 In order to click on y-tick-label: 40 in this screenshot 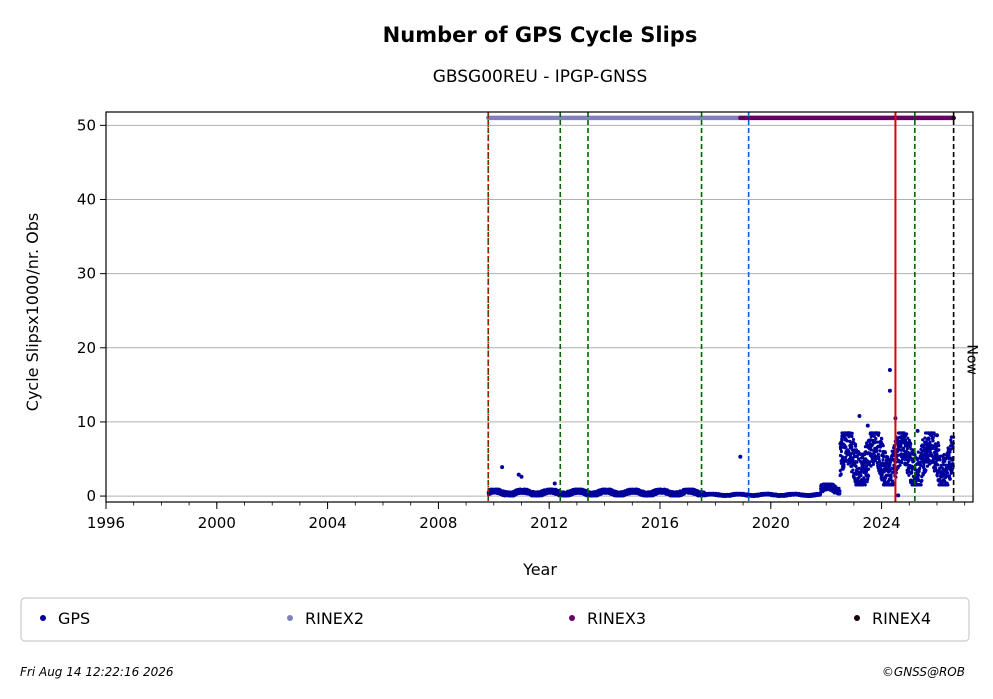, I will do `click(86, 199)`.